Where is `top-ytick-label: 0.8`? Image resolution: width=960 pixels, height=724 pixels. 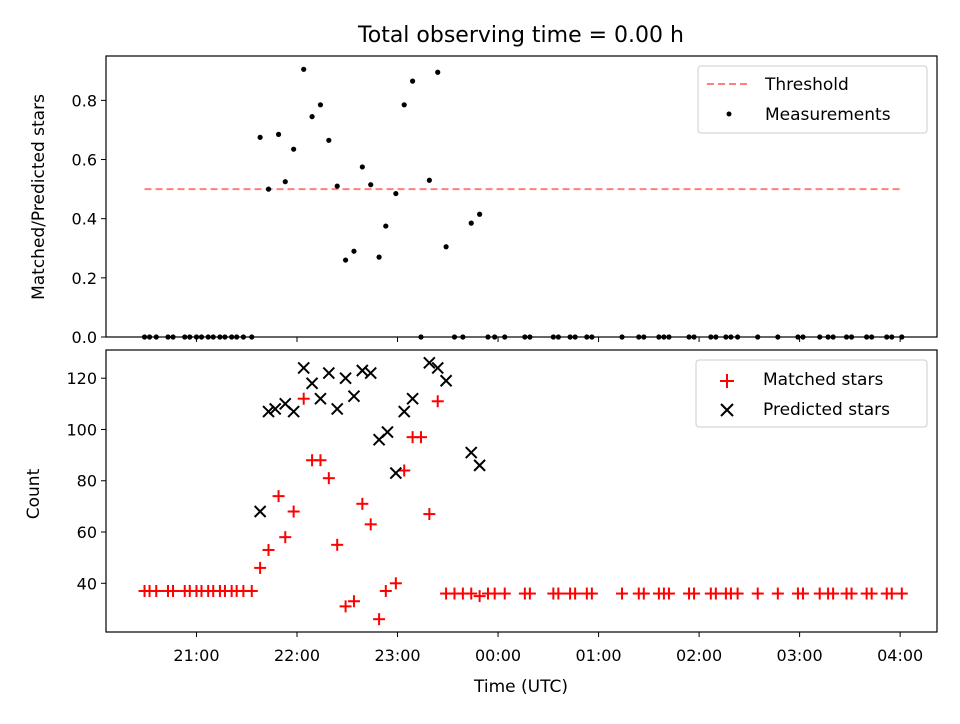
top-ytick-label: 0.8 is located at coordinates (84, 100).